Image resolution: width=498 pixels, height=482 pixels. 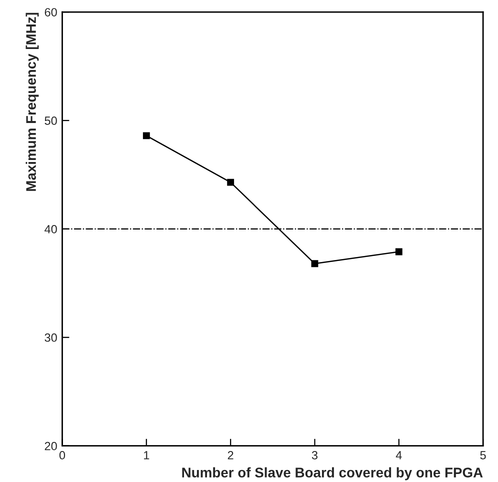 What do you see at coordinates (32, 101) in the screenshot?
I see `y-axis-title: Maximum Frequency [MHz]` at bounding box center [32, 101].